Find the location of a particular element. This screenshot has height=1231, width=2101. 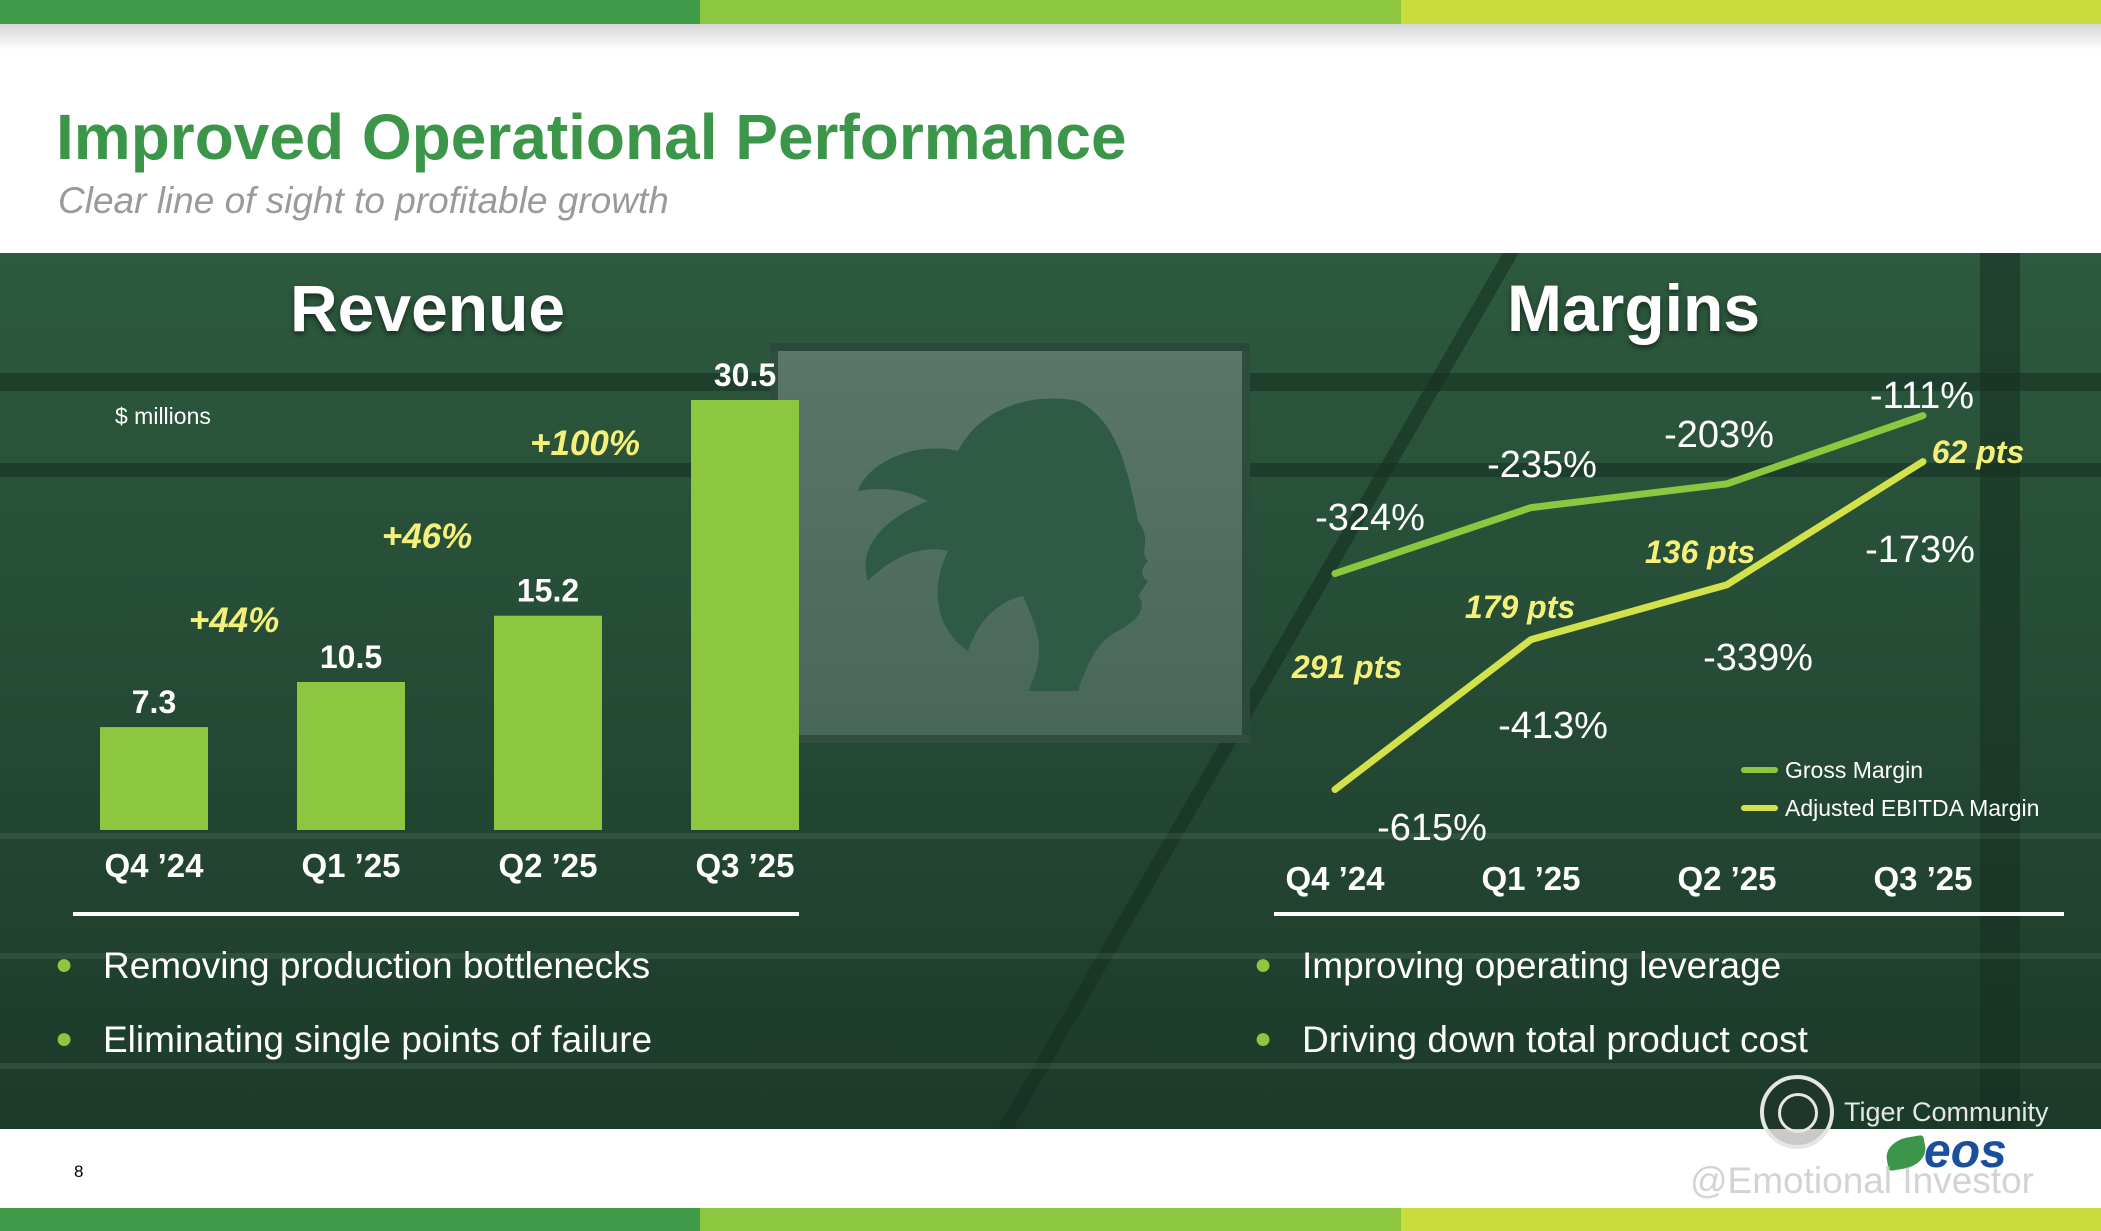

data-label: -339% is located at coordinates (1758, 658).